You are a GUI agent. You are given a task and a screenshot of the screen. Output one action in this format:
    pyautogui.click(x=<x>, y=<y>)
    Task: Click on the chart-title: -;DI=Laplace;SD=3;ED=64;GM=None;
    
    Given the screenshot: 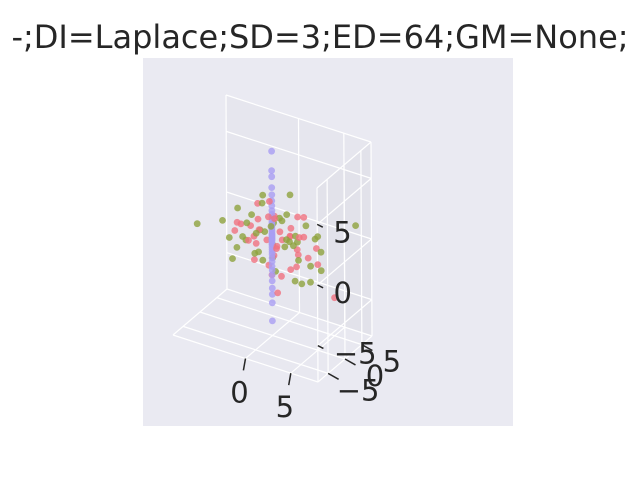 What is the action you would take?
    pyautogui.click(x=319, y=37)
    